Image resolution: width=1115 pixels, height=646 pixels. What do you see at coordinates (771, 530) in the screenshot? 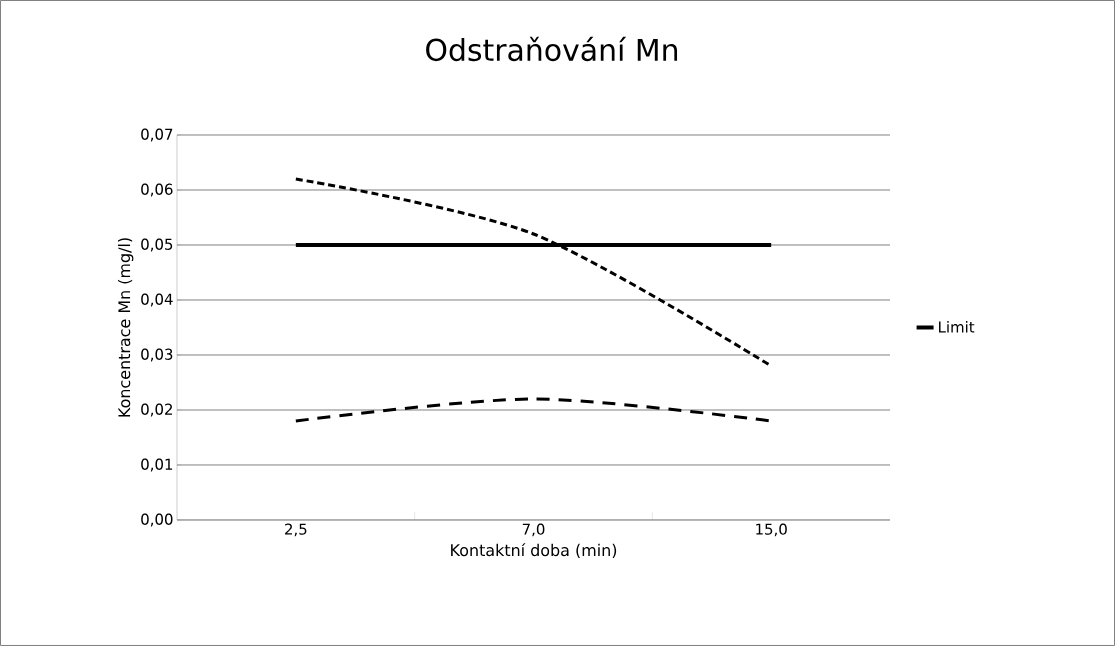
I see `x-tick-label: 15,0` at bounding box center [771, 530].